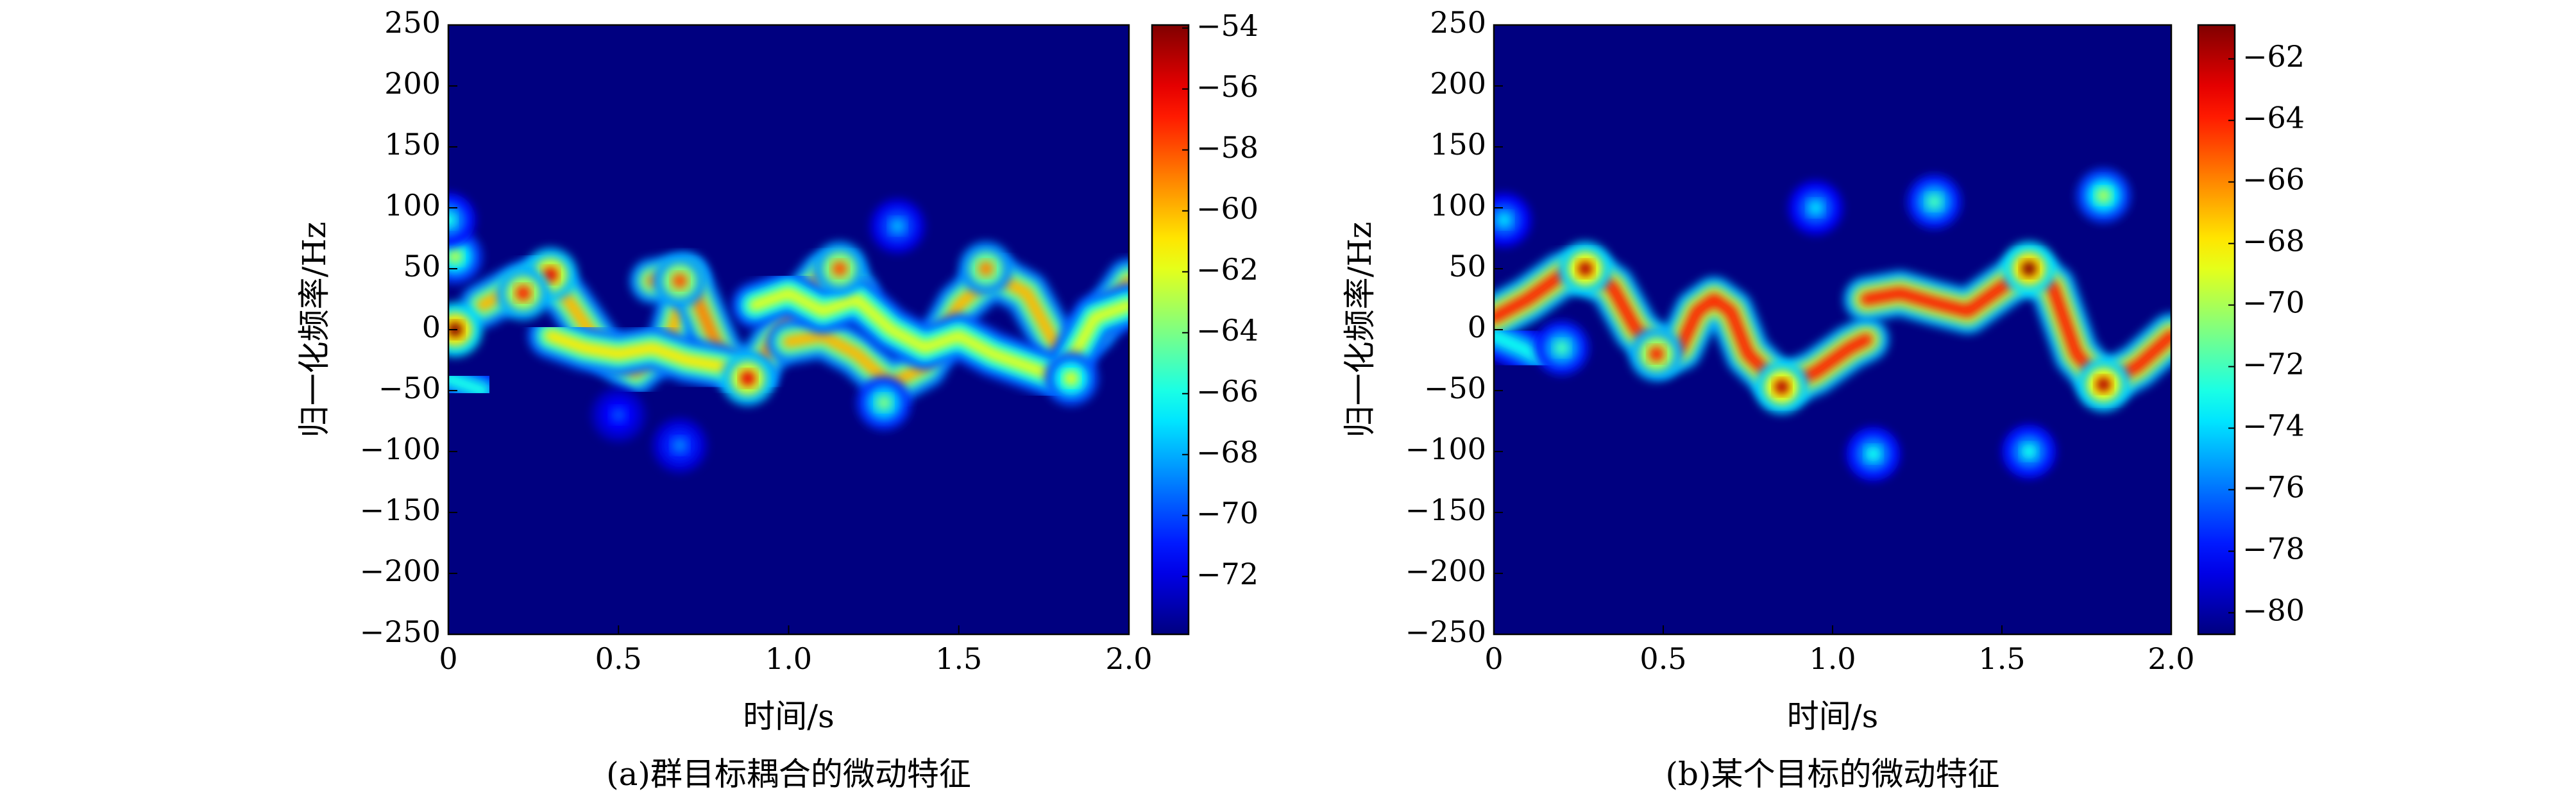 The height and width of the screenshot is (803, 2576). I want to click on chart-title: (b)某个目标的微动特征, so click(1832, 775).